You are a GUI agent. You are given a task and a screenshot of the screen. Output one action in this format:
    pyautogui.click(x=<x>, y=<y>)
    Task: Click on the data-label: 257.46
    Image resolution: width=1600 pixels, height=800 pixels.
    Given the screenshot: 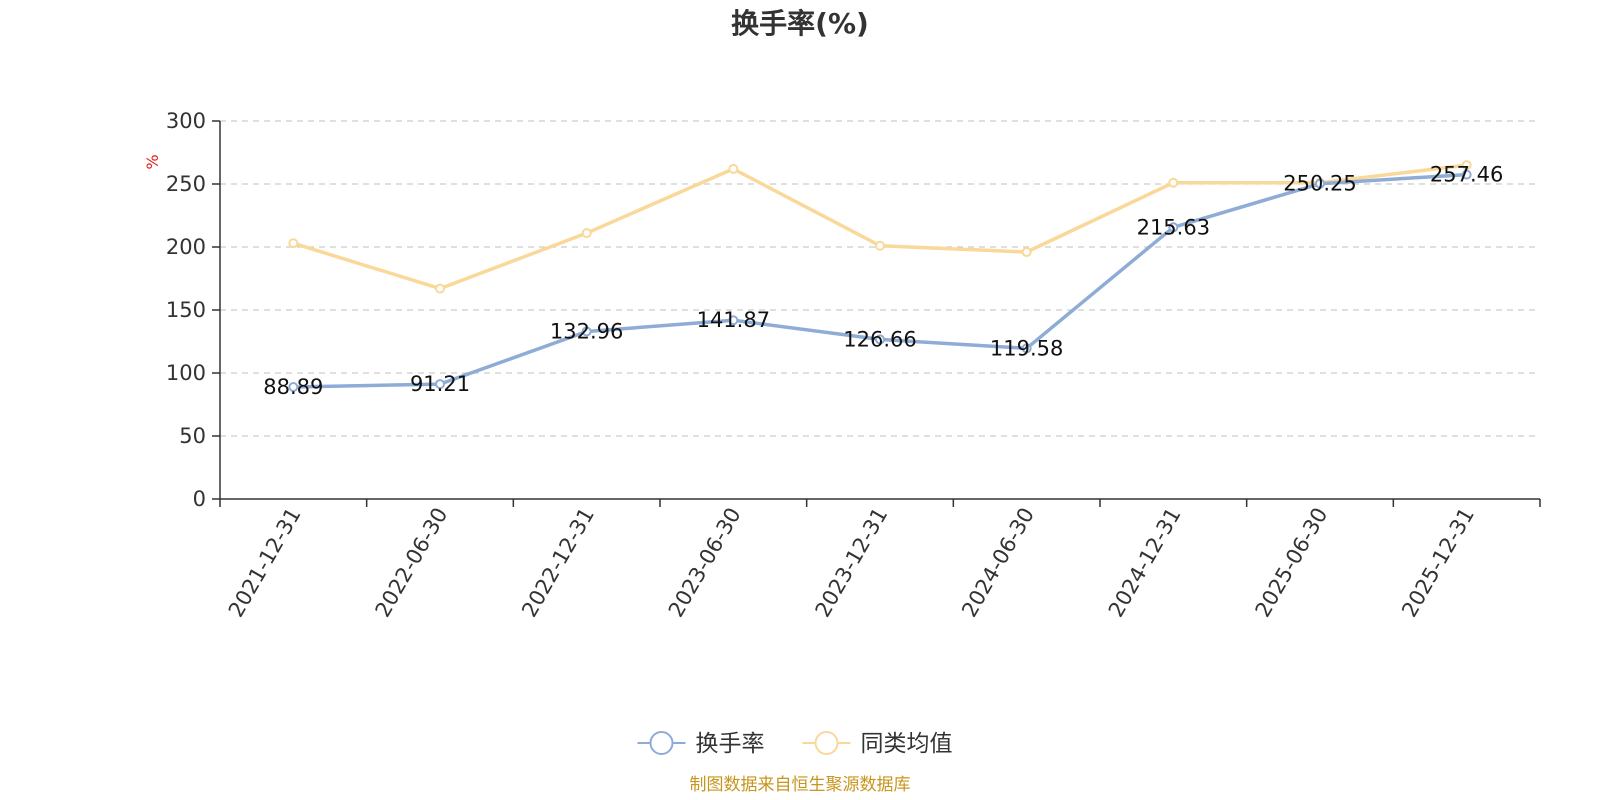 What is the action you would take?
    pyautogui.click(x=1466, y=175)
    